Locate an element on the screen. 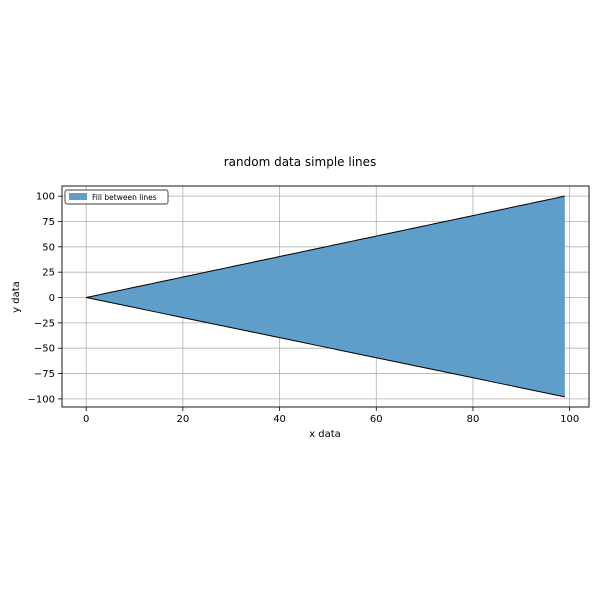 The height and width of the screenshot is (600, 600). y-tick-label: 100 is located at coordinates (45, 197).